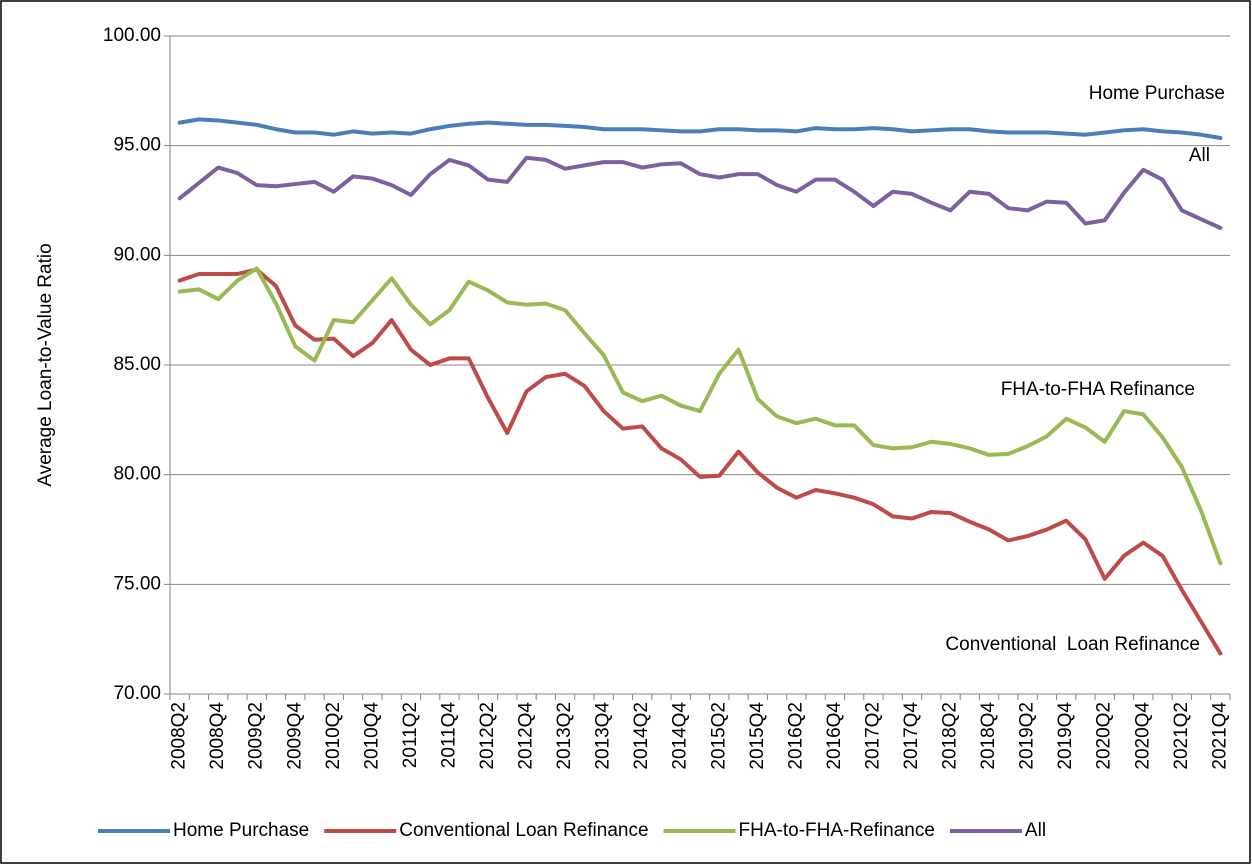 This screenshot has height=865, width=1252. I want to click on legend-label: FHA-to-FHA-Refinance, so click(837, 830).